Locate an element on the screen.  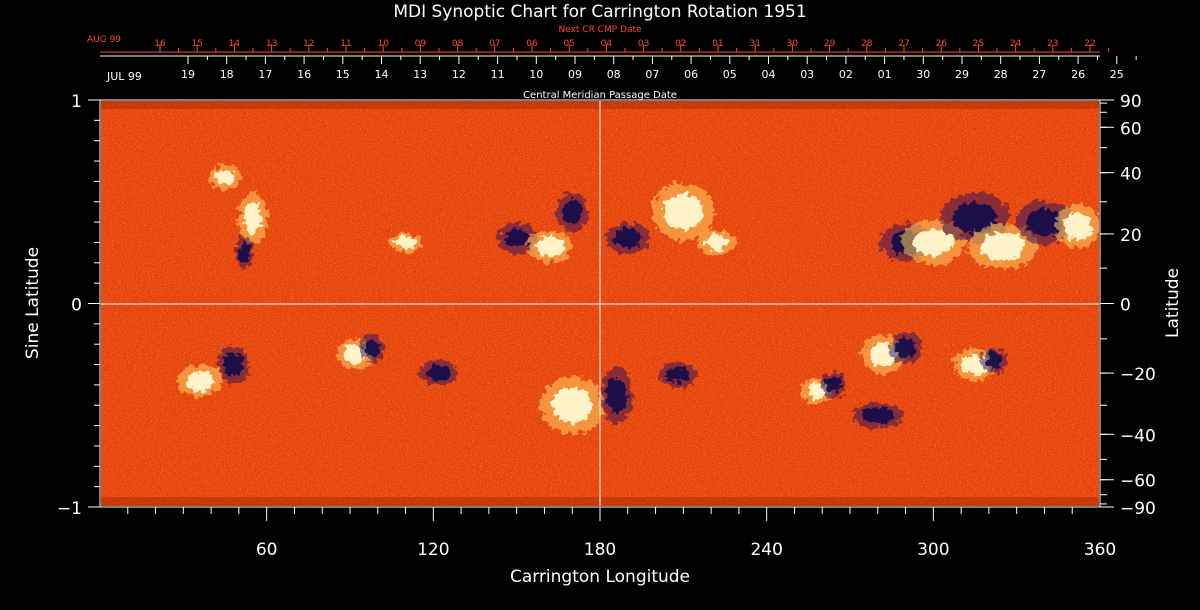
x-axis: 60 120 180 240 300 360 is located at coordinates (621, 533).